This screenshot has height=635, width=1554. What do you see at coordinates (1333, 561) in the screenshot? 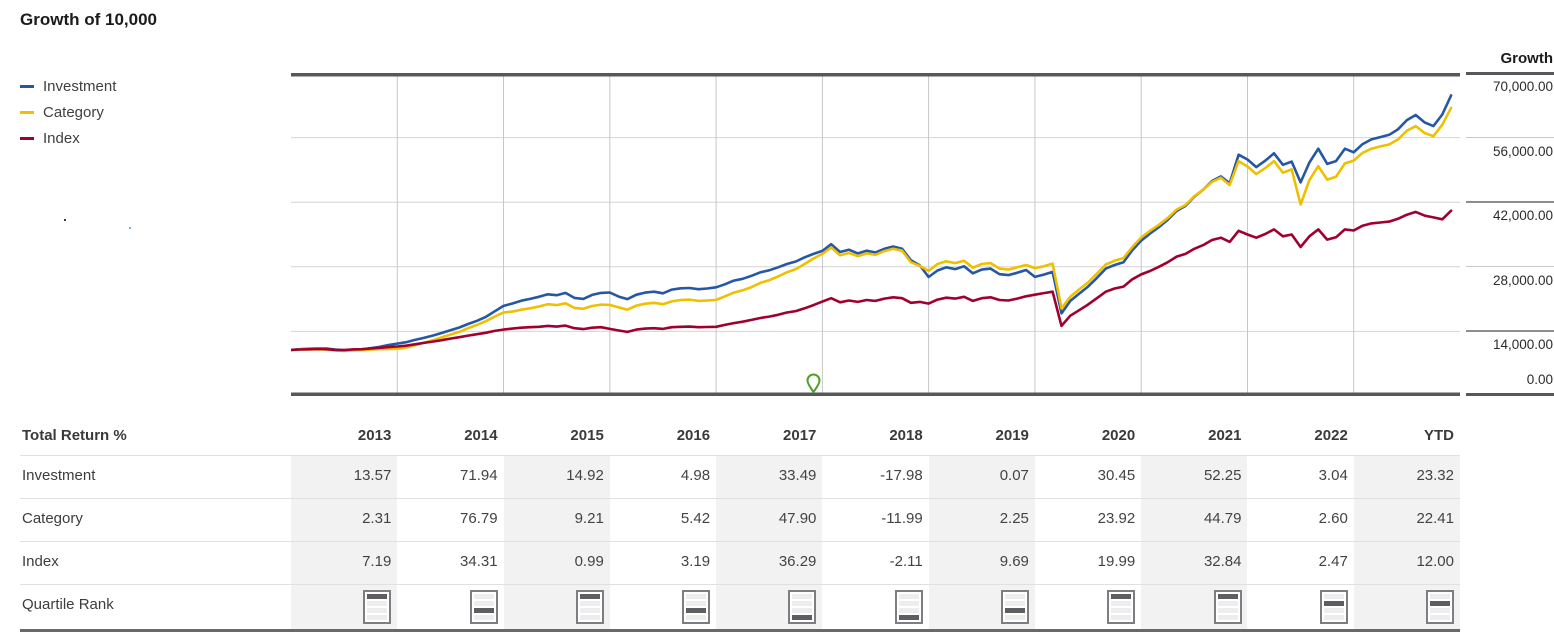
I see `return-value-cell: 2.47` at bounding box center [1333, 561].